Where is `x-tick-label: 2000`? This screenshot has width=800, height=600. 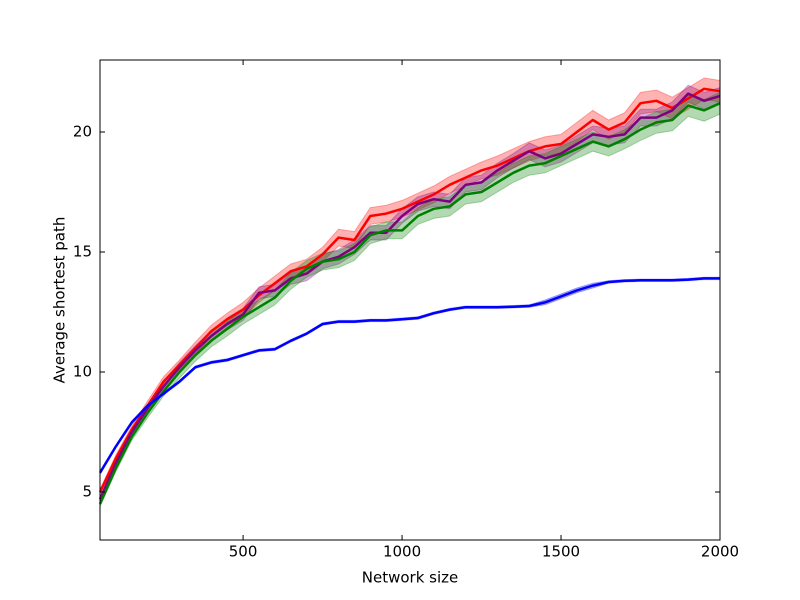 x-tick-label: 2000 is located at coordinates (720, 552).